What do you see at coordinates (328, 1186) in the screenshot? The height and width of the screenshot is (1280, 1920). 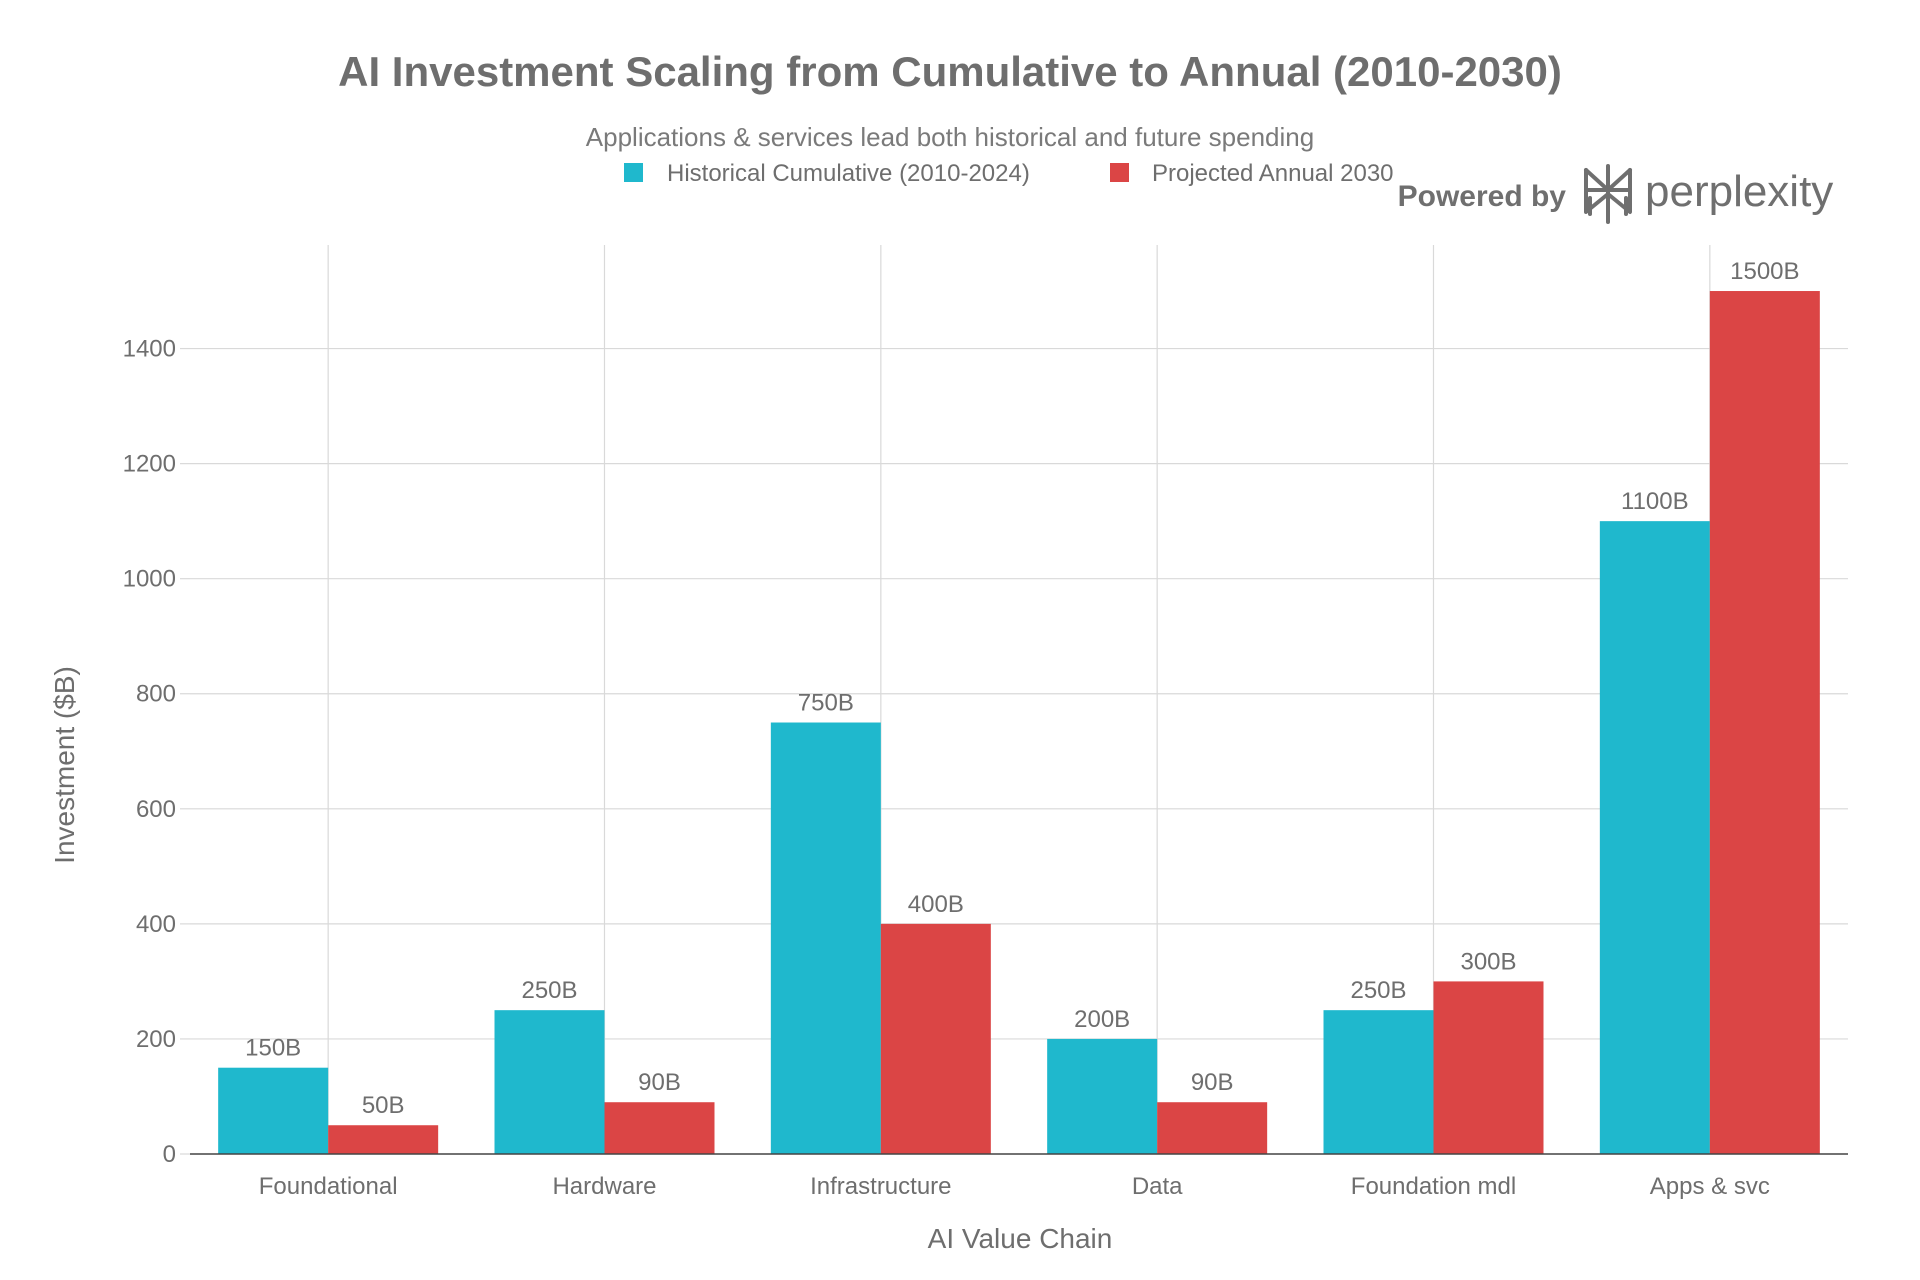 I see `x-tick-label: Foundational` at bounding box center [328, 1186].